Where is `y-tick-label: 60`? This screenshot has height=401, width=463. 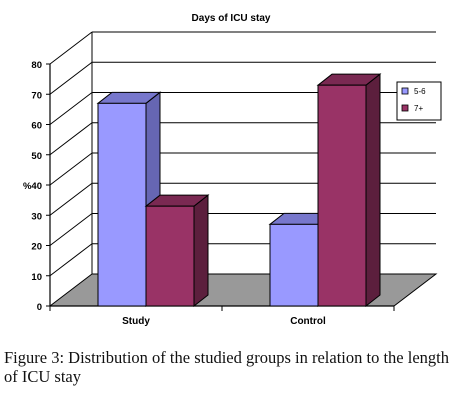
y-tick-label: 60 is located at coordinates (36, 126).